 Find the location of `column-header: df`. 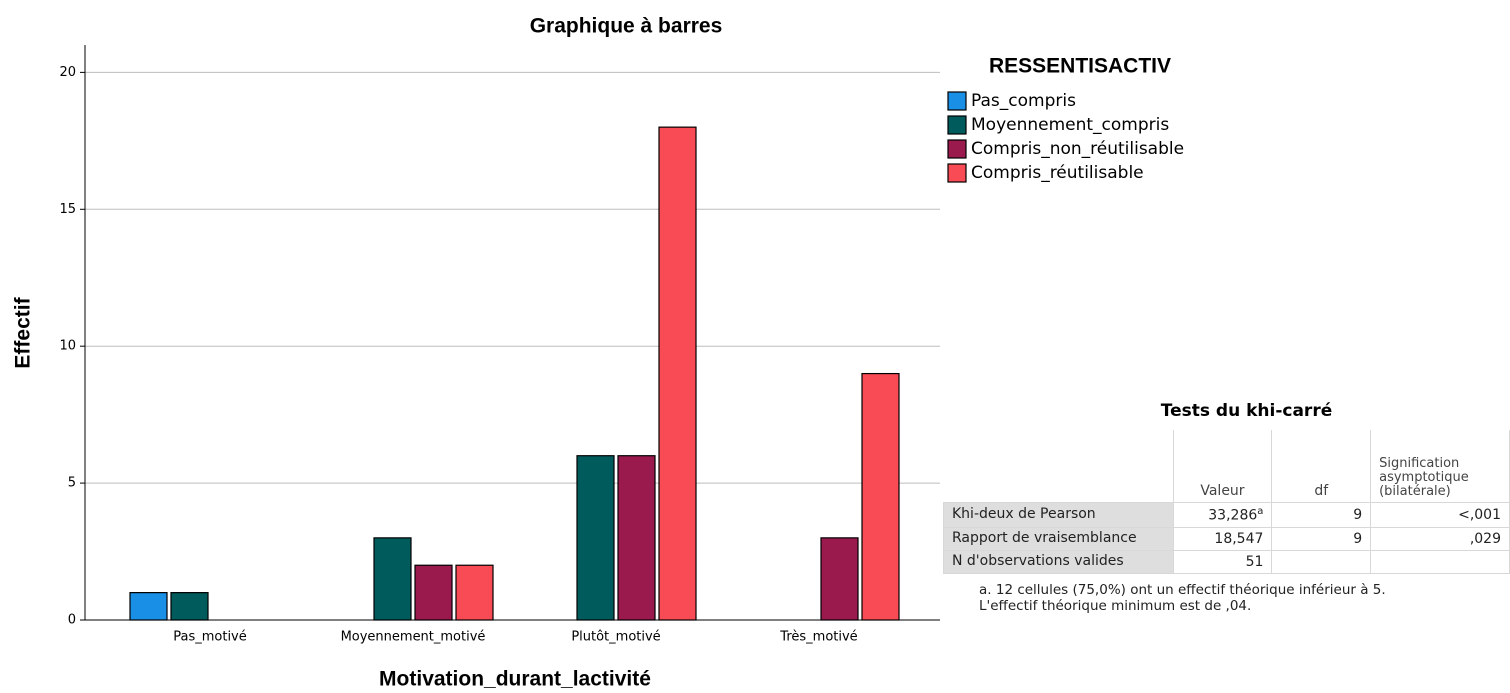

column-header: df is located at coordinates (1321, 466).